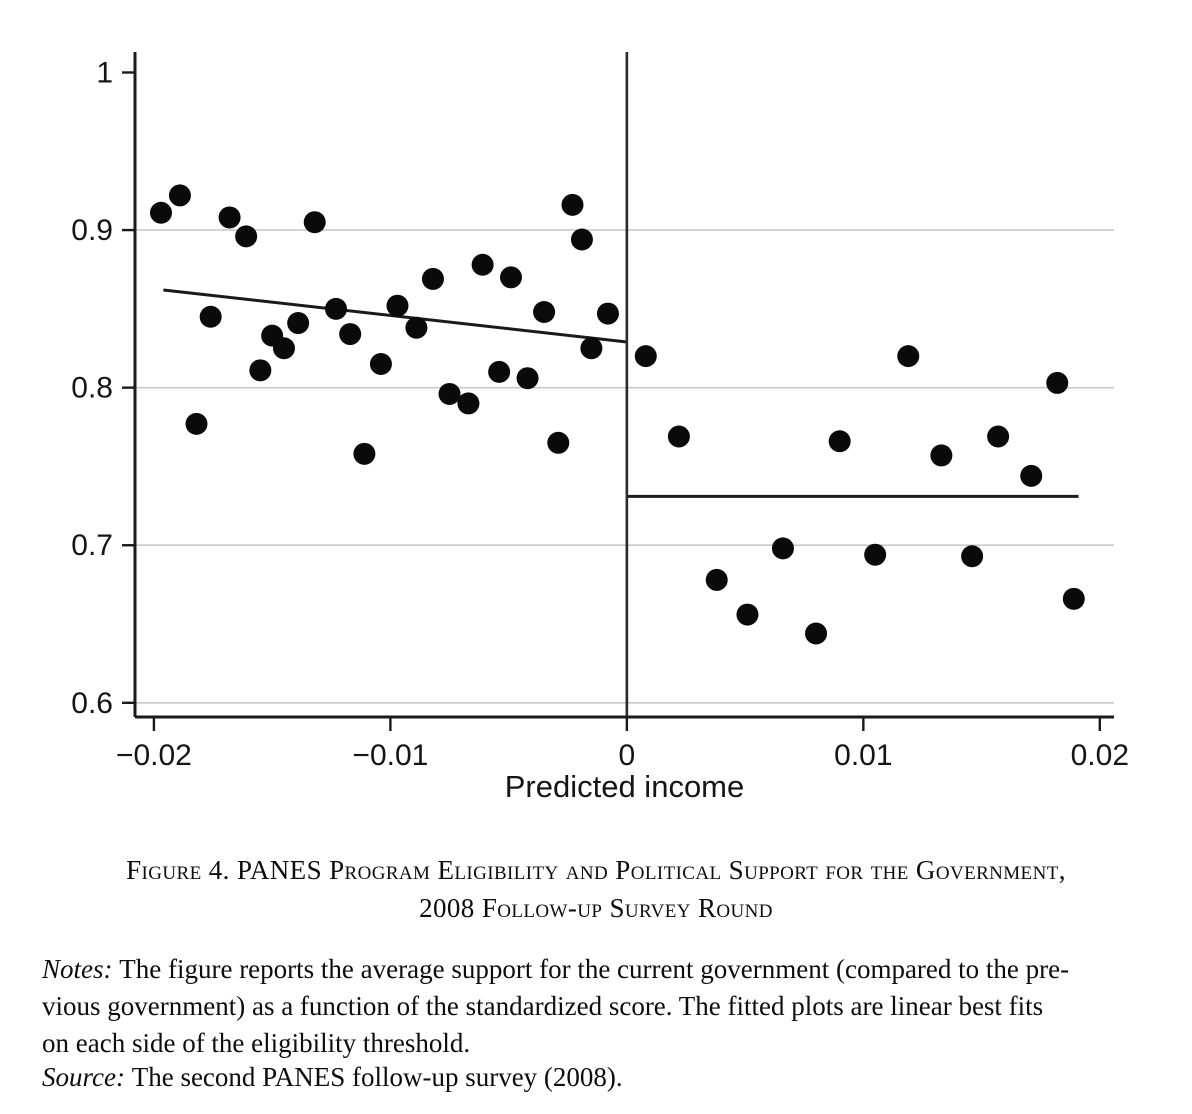  What do you see at coordinates (104, 72) in the screenshot?
I see `y-tick-label: 1` at bounding box center [104, 72].